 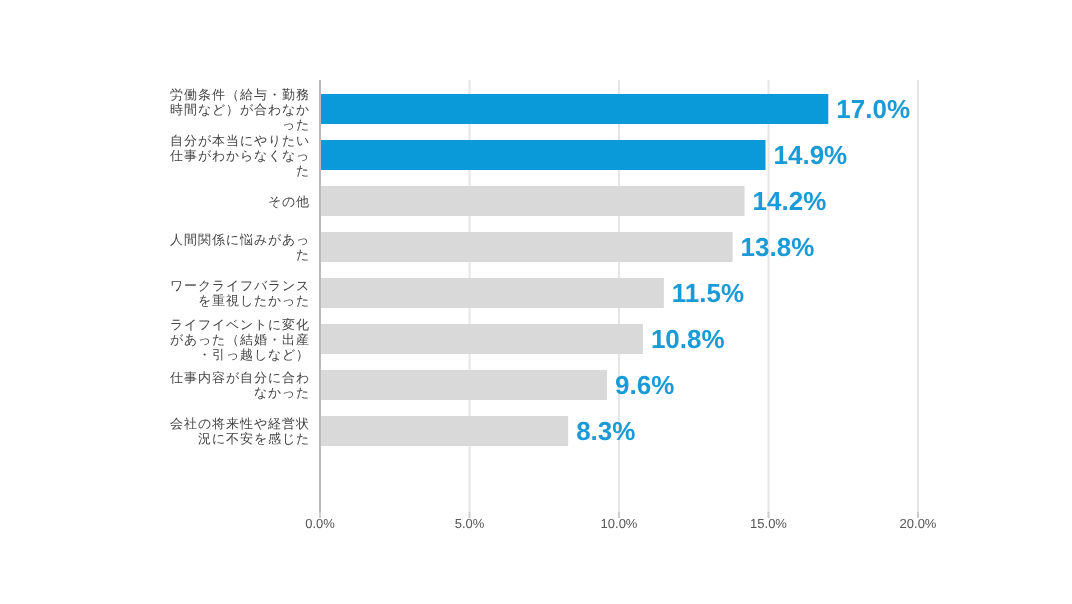 I want to click on data-label: 9.6%, so click(x=645, y=385).